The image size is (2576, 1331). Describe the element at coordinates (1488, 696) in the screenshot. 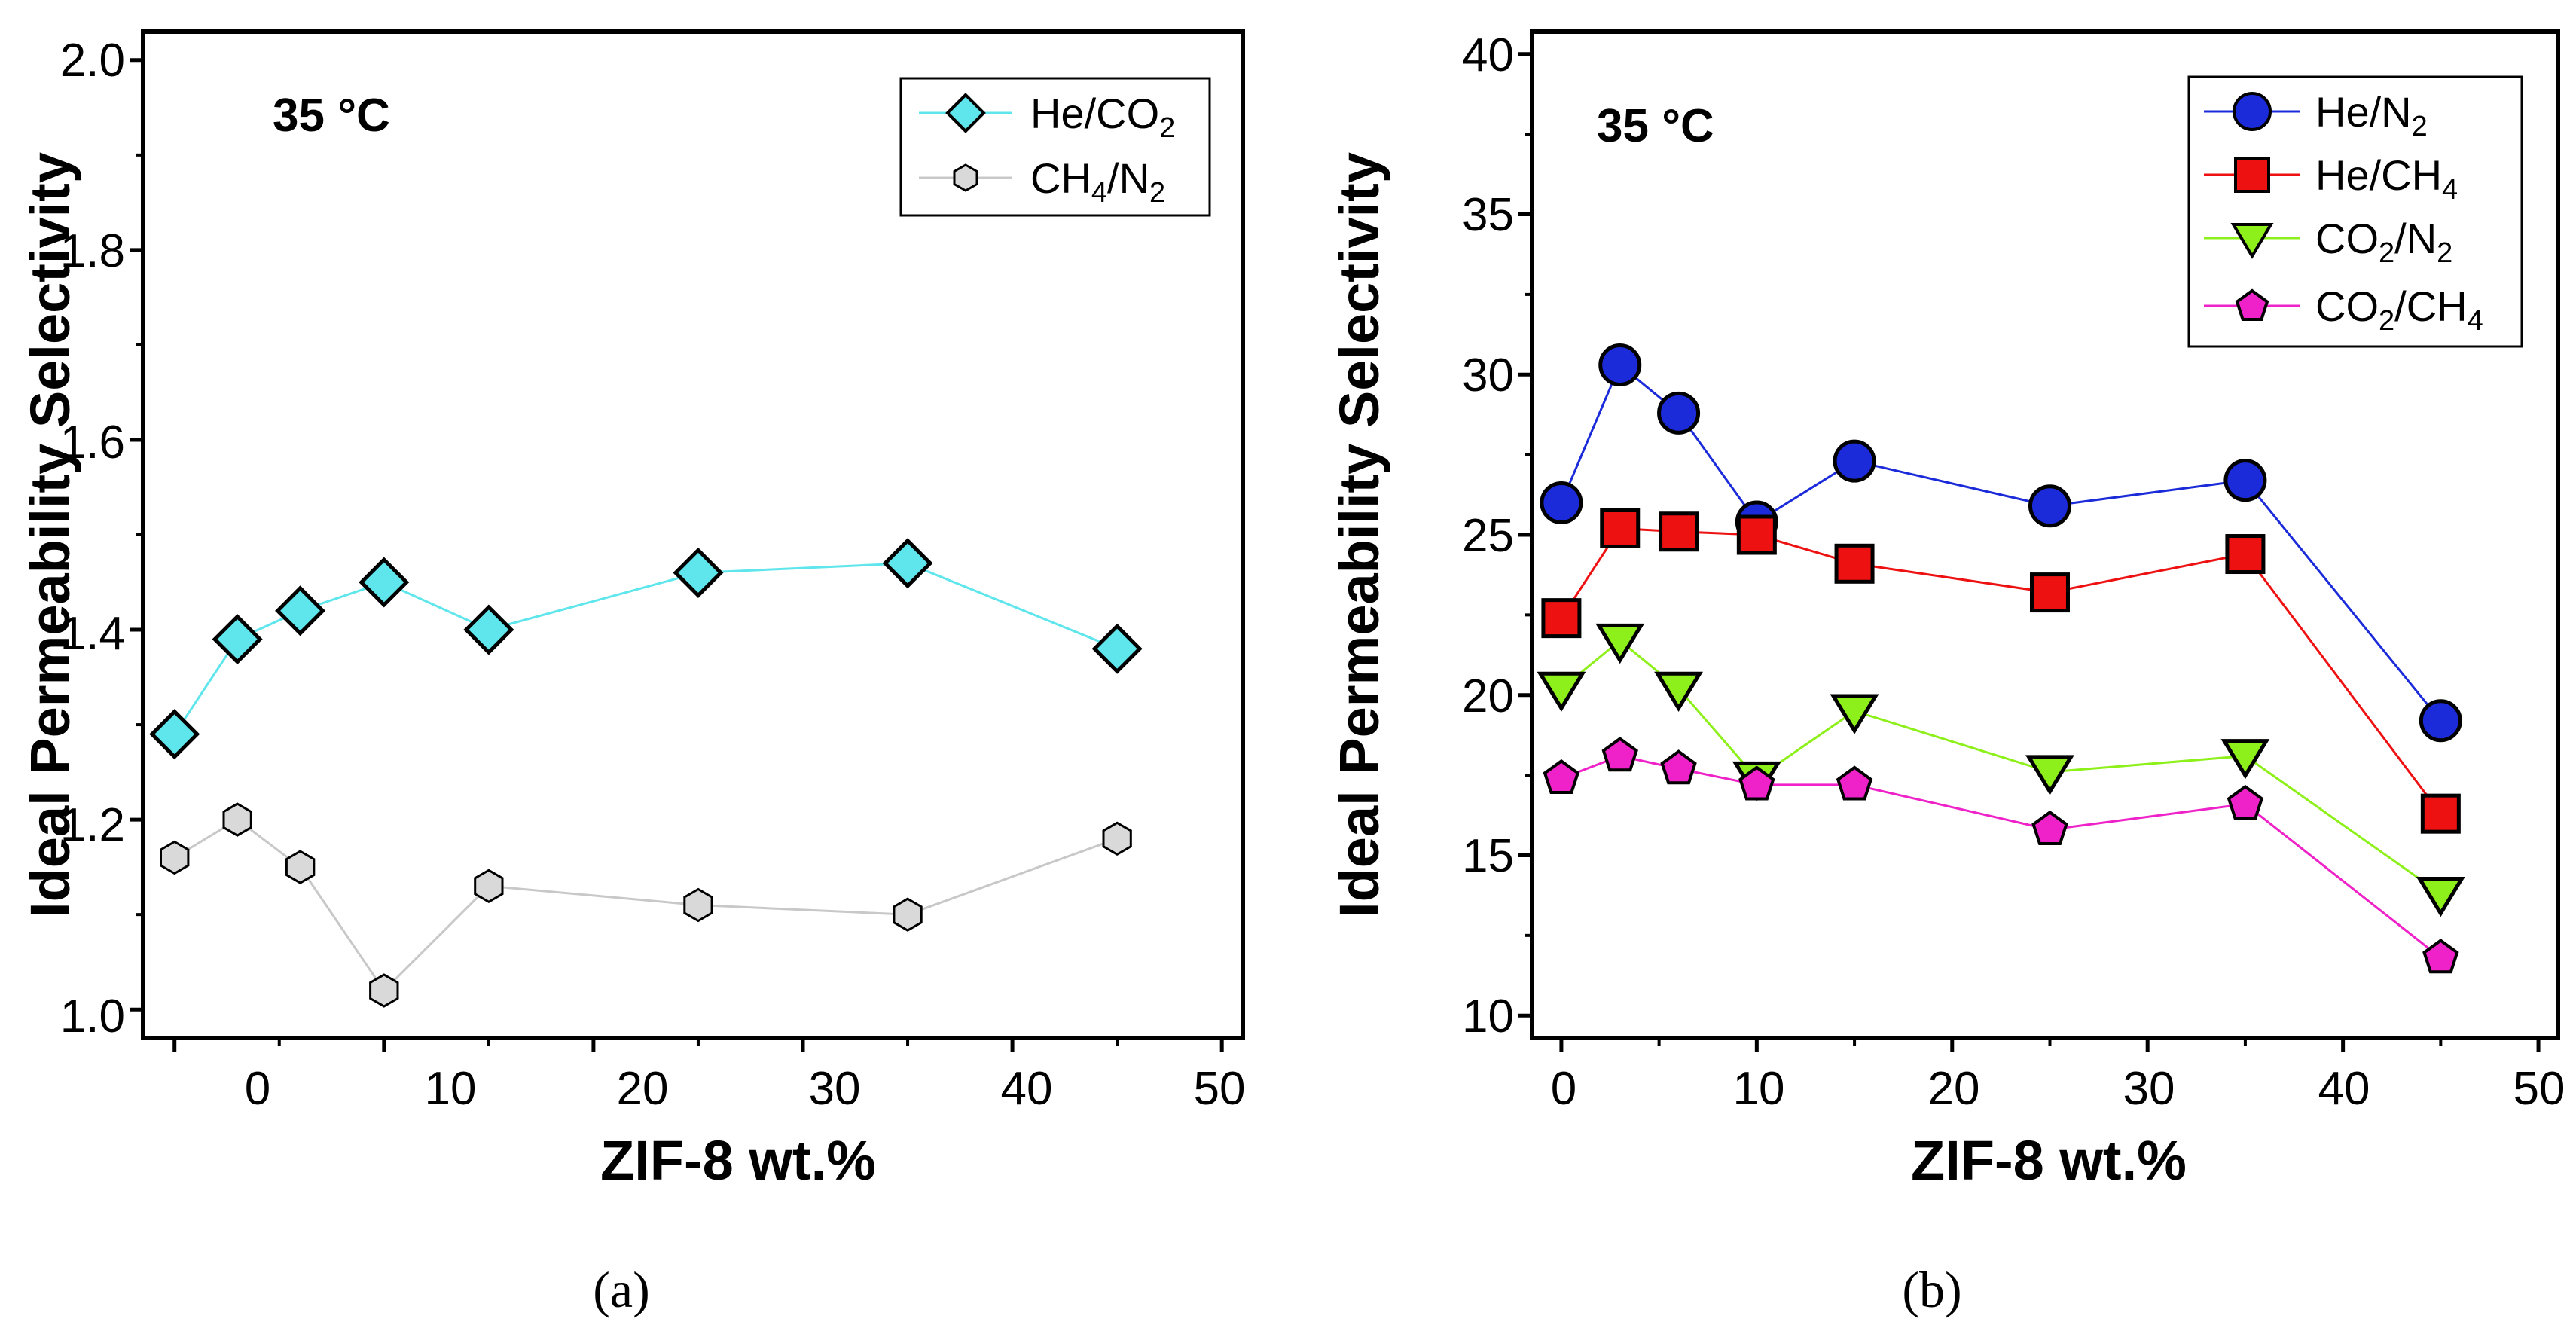

I see `chart-b-y-tick-label: 20` at that location.